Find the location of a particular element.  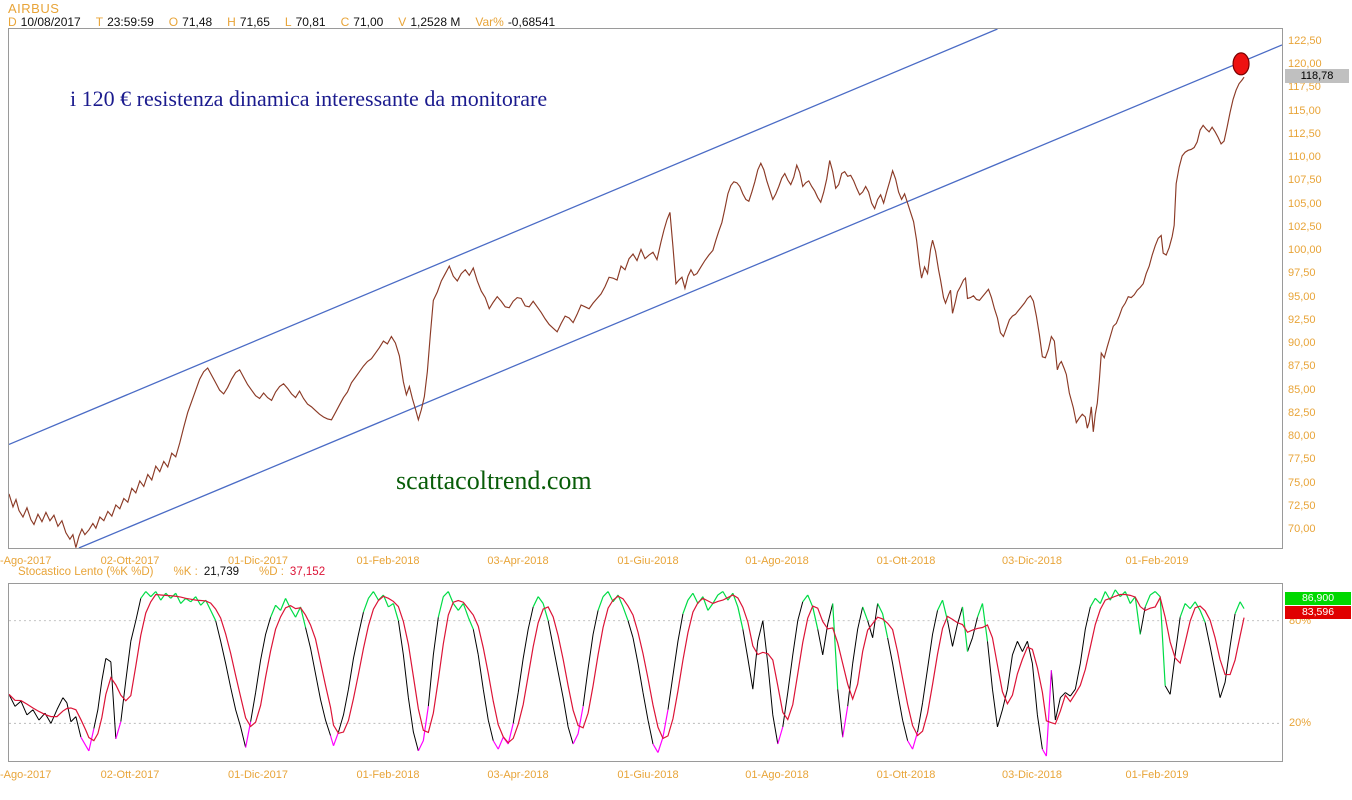

price-tick-label: 80,00 is located at coordinates (1302, 436).